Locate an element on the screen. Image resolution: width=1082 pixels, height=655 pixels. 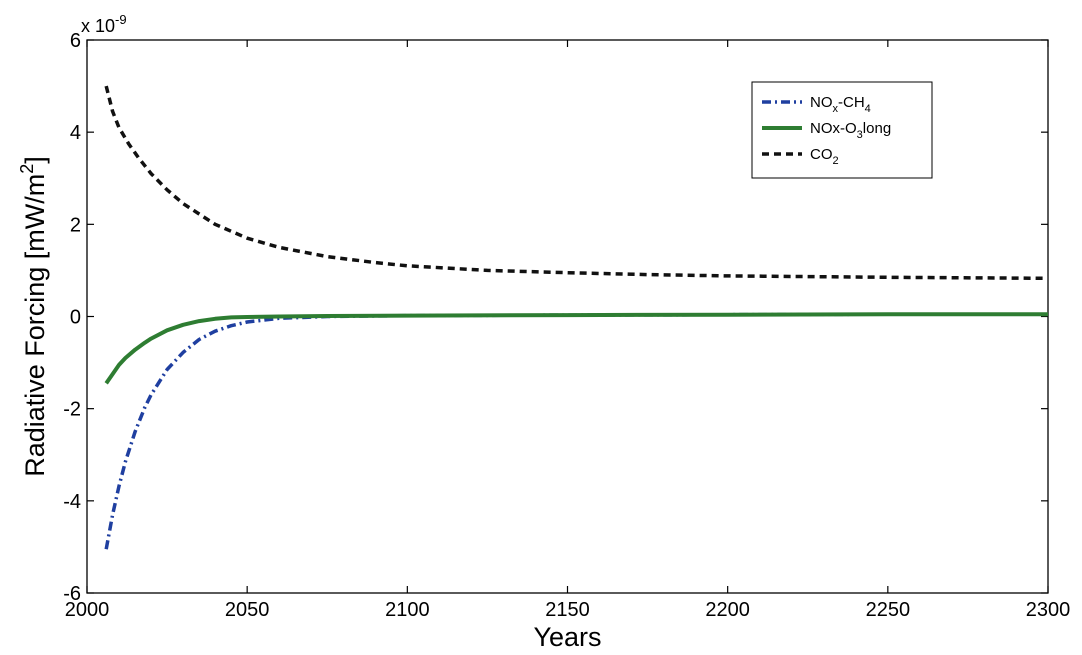
x-tick-label: 2050 is located at coordinates (247, 610).